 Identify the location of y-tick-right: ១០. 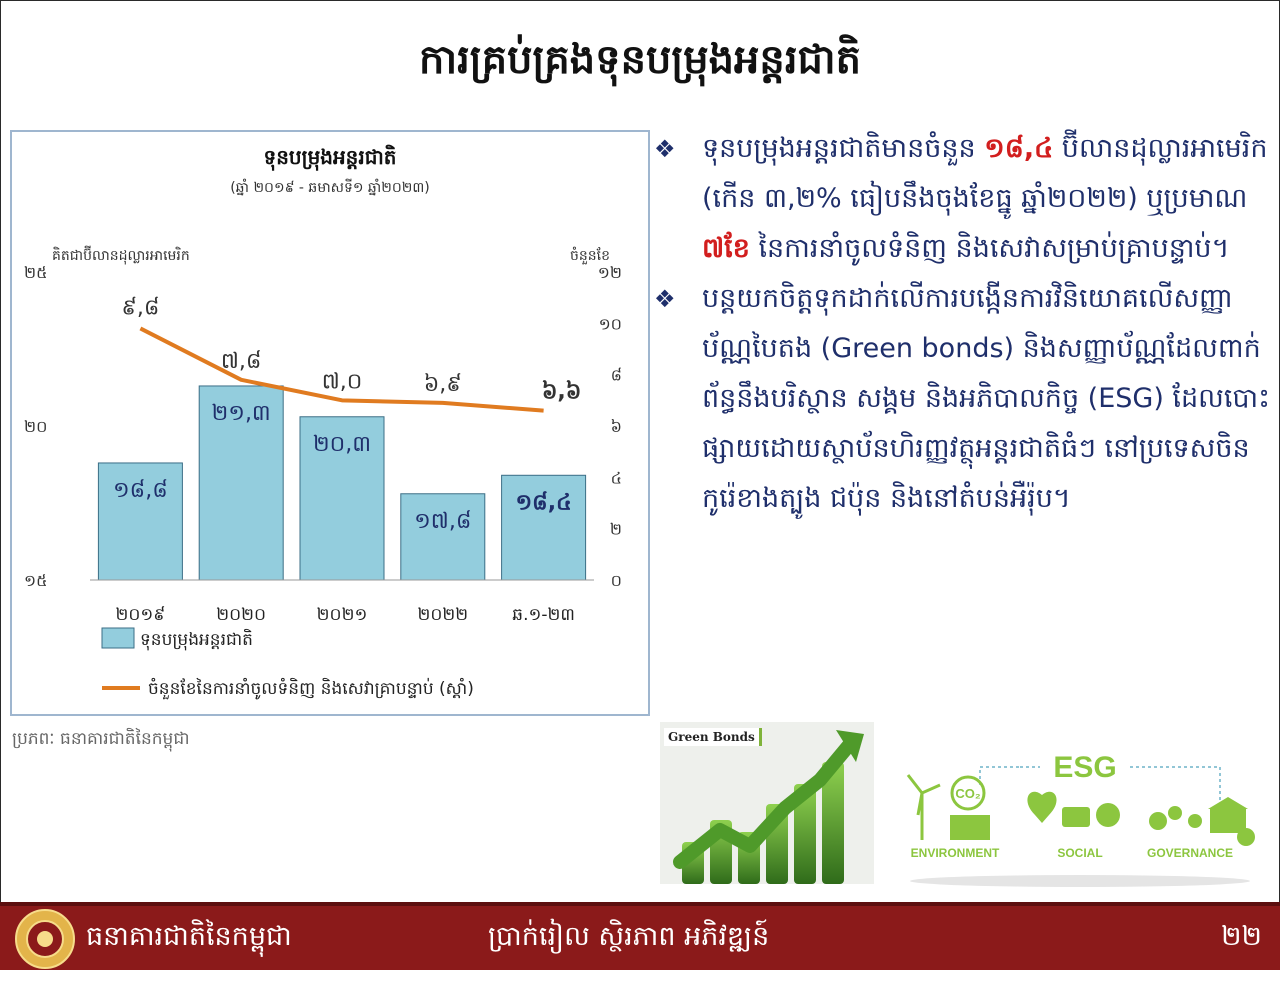
(610, 323).